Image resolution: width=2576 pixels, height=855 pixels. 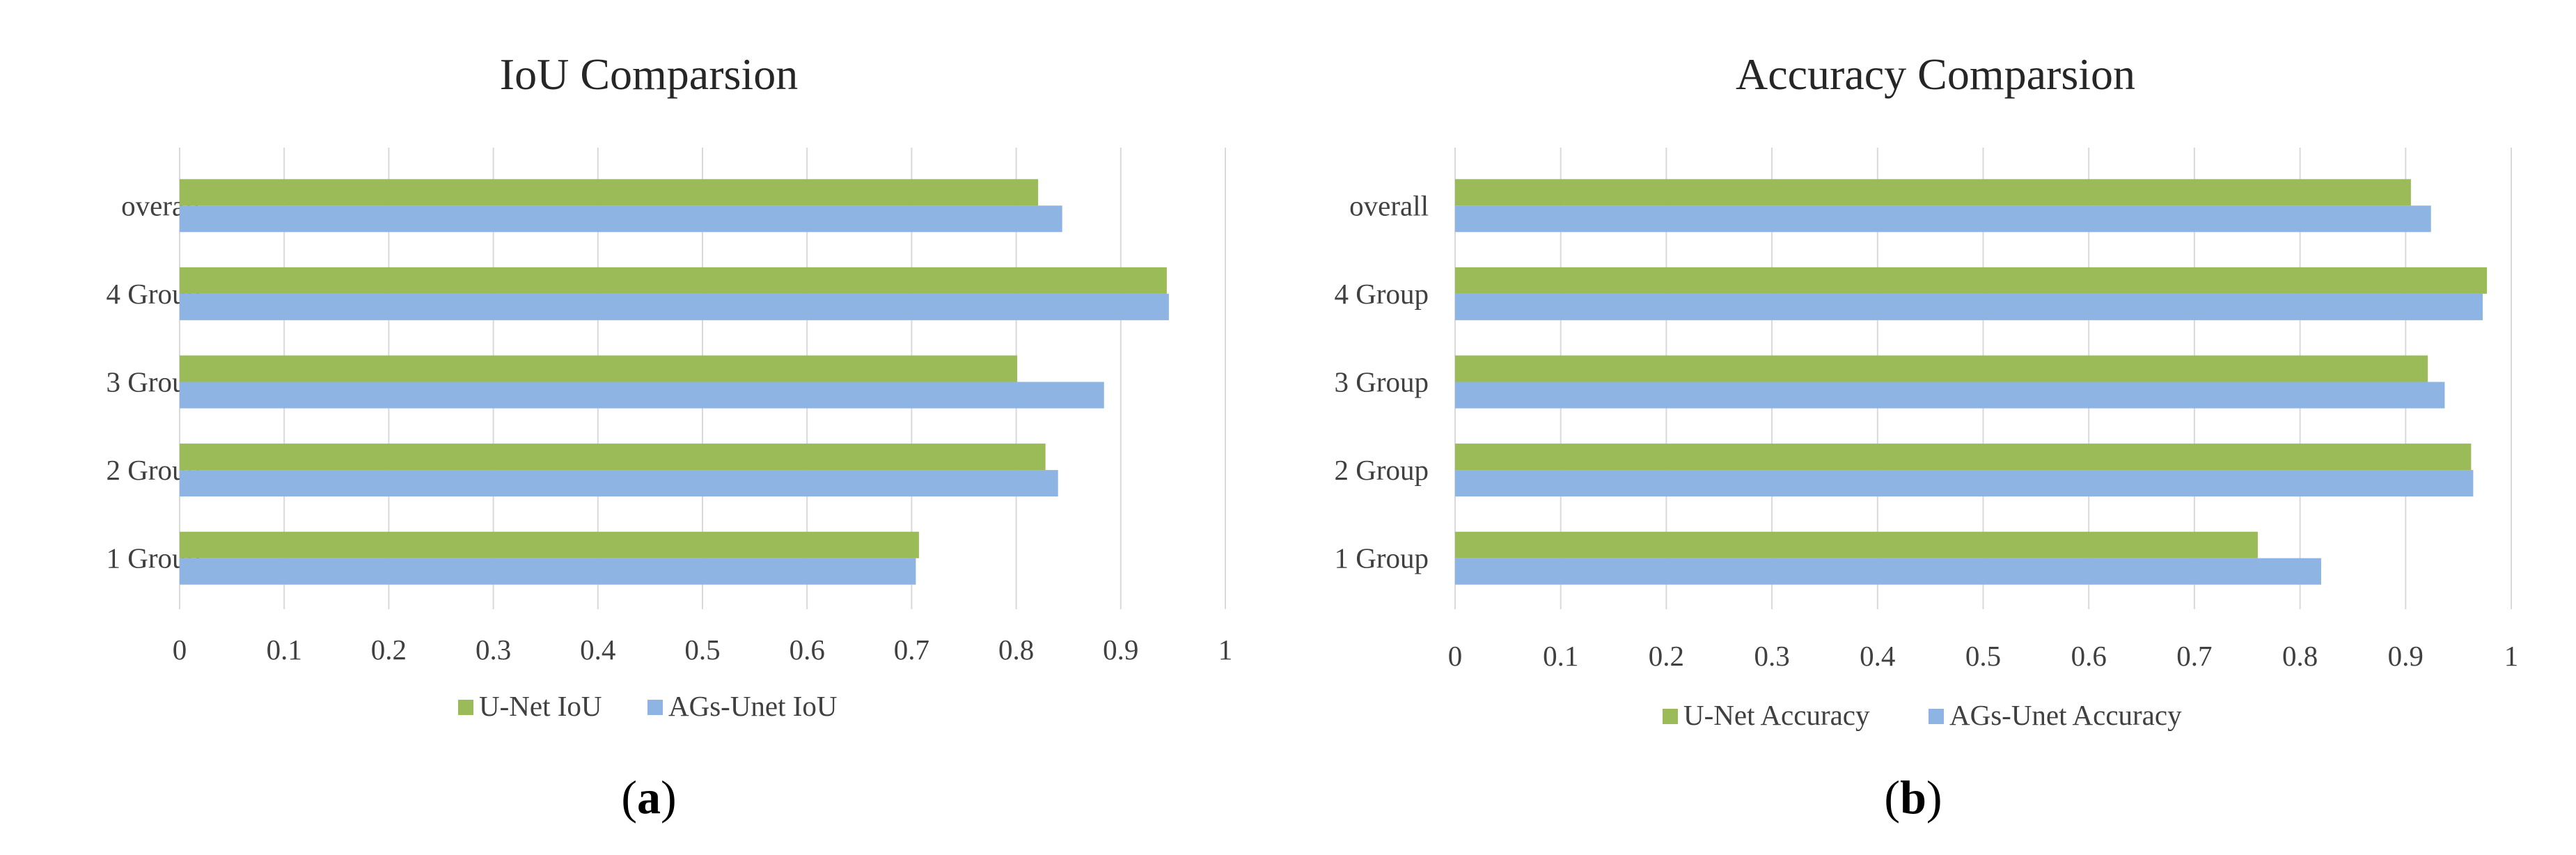 What do you see at coordinates (1776, 715) in the screenshot?
I see `legend-label: U-Net Accuracy` at bounding box center [1776, 715].